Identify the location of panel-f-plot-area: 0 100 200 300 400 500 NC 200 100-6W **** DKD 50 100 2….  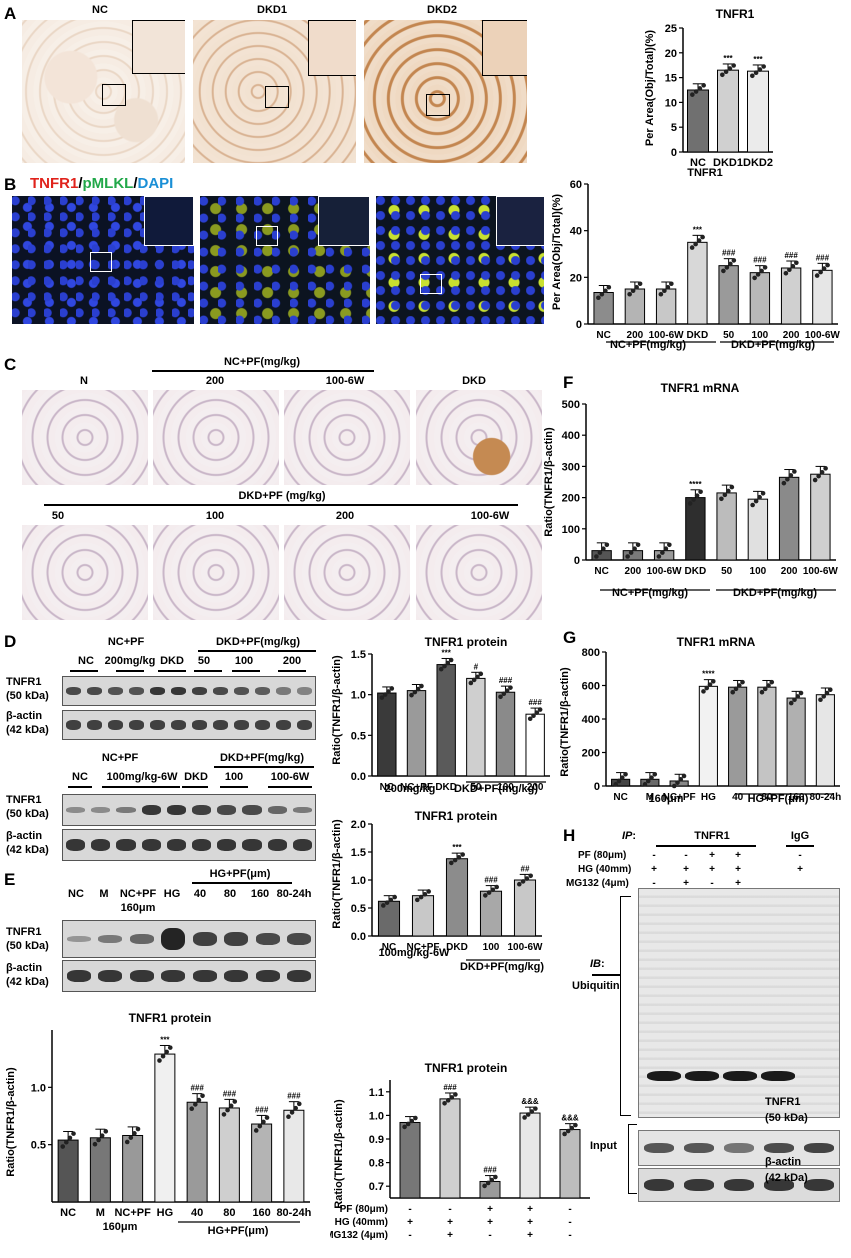
(700, 495).